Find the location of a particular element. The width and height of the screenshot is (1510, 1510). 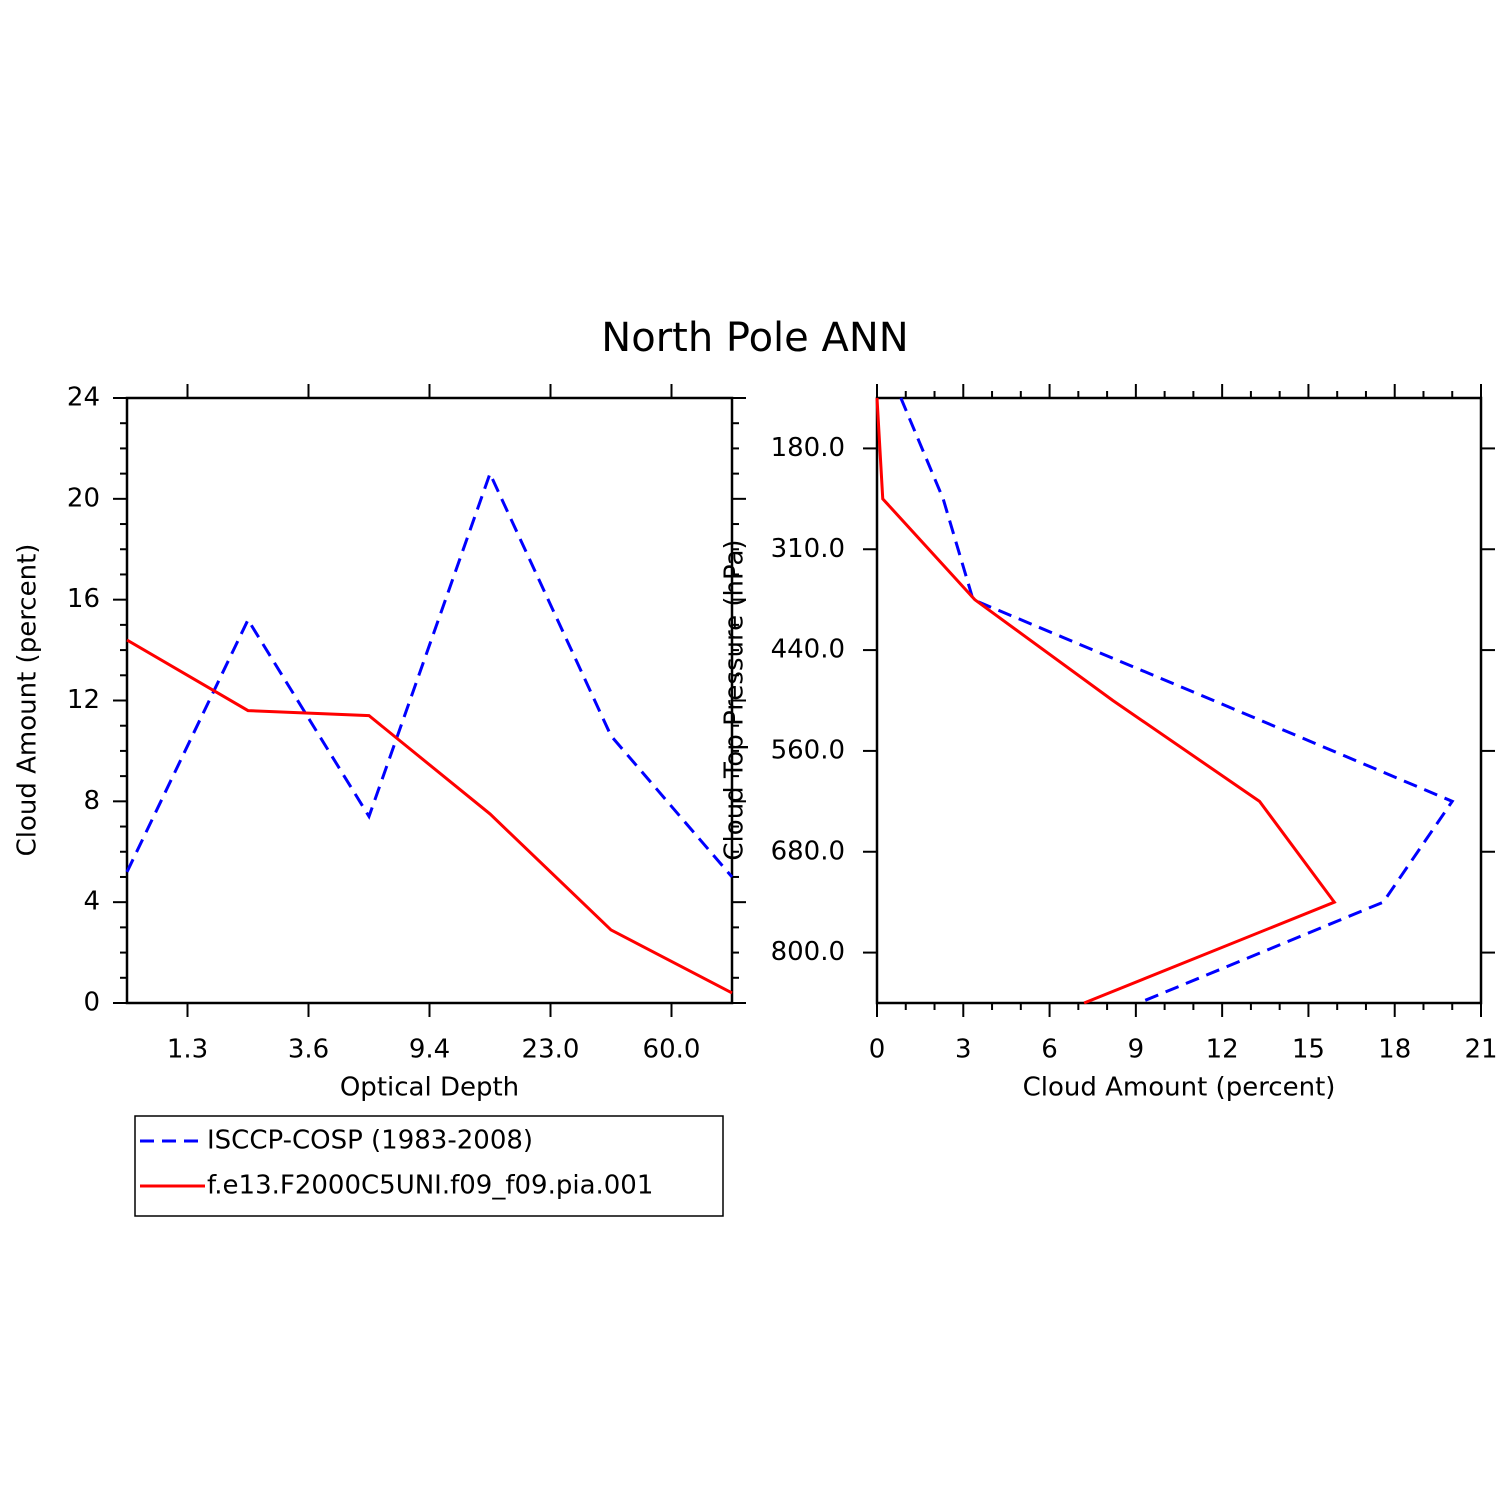

x-tick-label: 0 is located at coordinates (877, 1050).